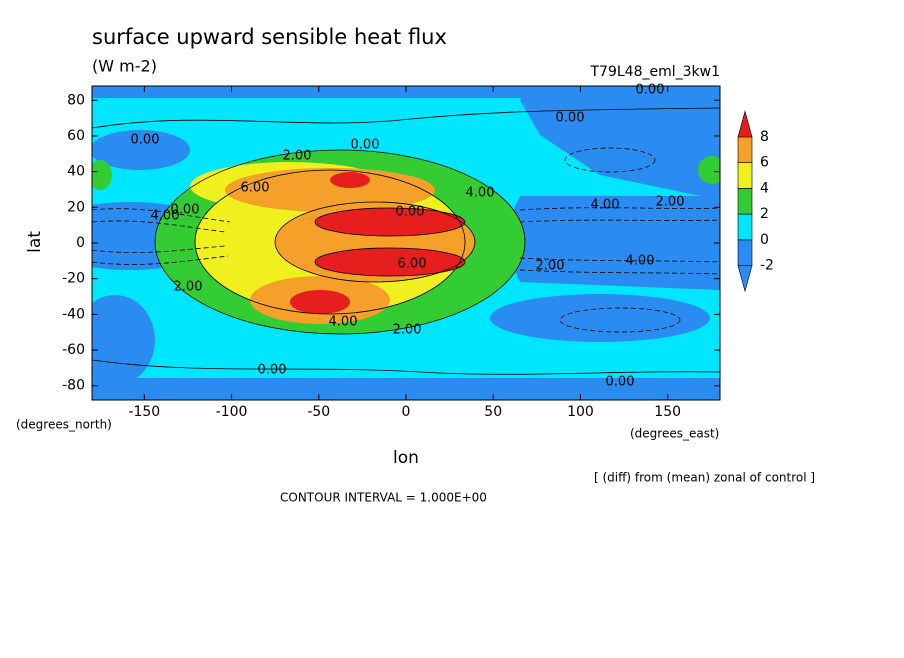 The width and height of the screenshot is (904, 658). Describe the element at coordinates (73, 314) in the screenshot. I see `y-tick-label: -40` at that location.